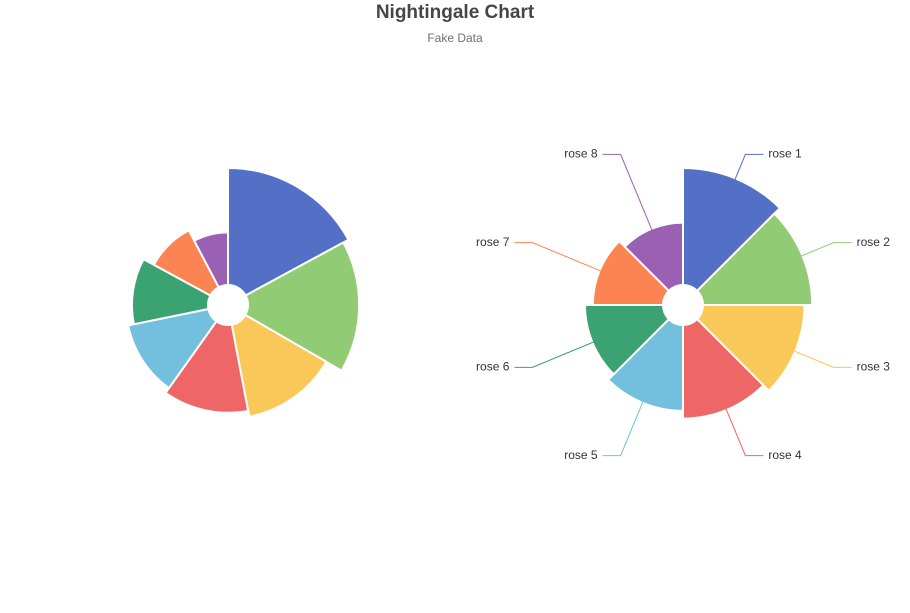 The width and height of the screenshot is (910, 613). What do you see at coordinates (581, 455) in the screenshot?
I see `slice-label-rose-5: rose 5` at bounding box center [581, 455].